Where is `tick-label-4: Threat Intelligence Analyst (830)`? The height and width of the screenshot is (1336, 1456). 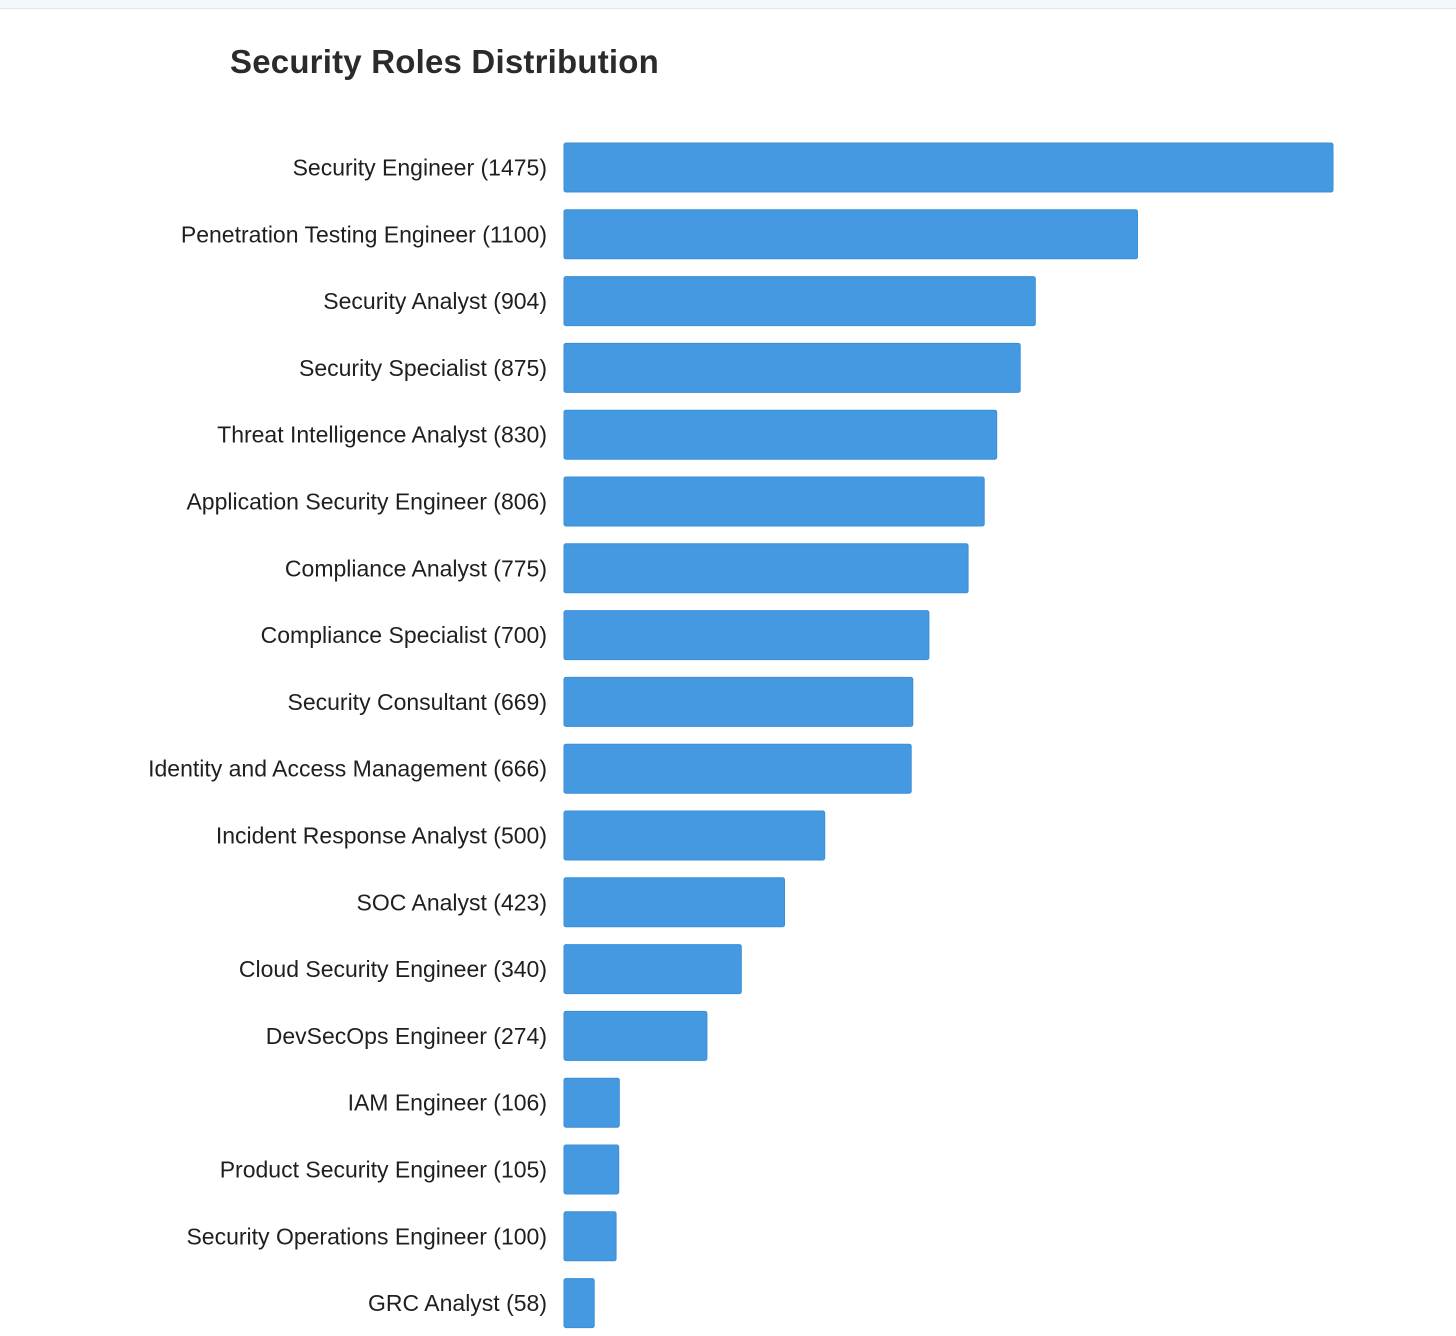
tick-label-4: Threat Intelligence Analyst (830) is located at coordinates (382, 435).